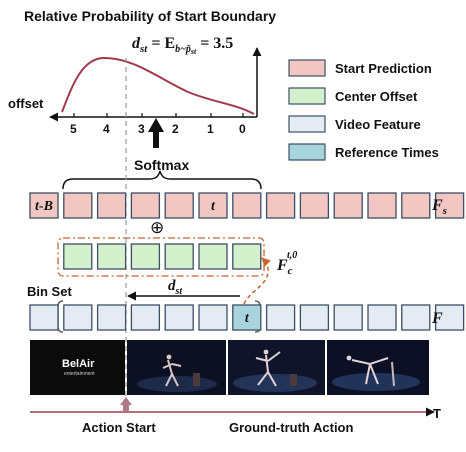 The image size is (466, 452). I want to click on time-axis-label: T, so click(437, 413).